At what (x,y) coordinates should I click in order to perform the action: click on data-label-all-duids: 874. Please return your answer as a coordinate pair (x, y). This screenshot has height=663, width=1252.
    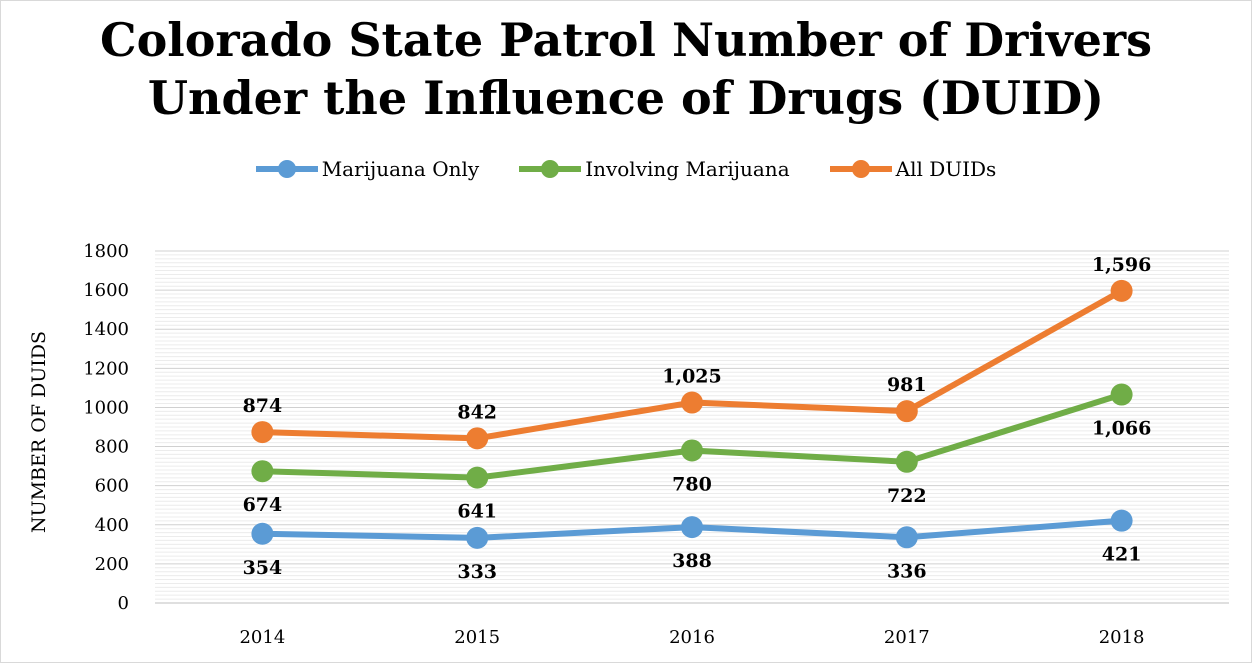
    Looking at the image, I should click on (263, 406).